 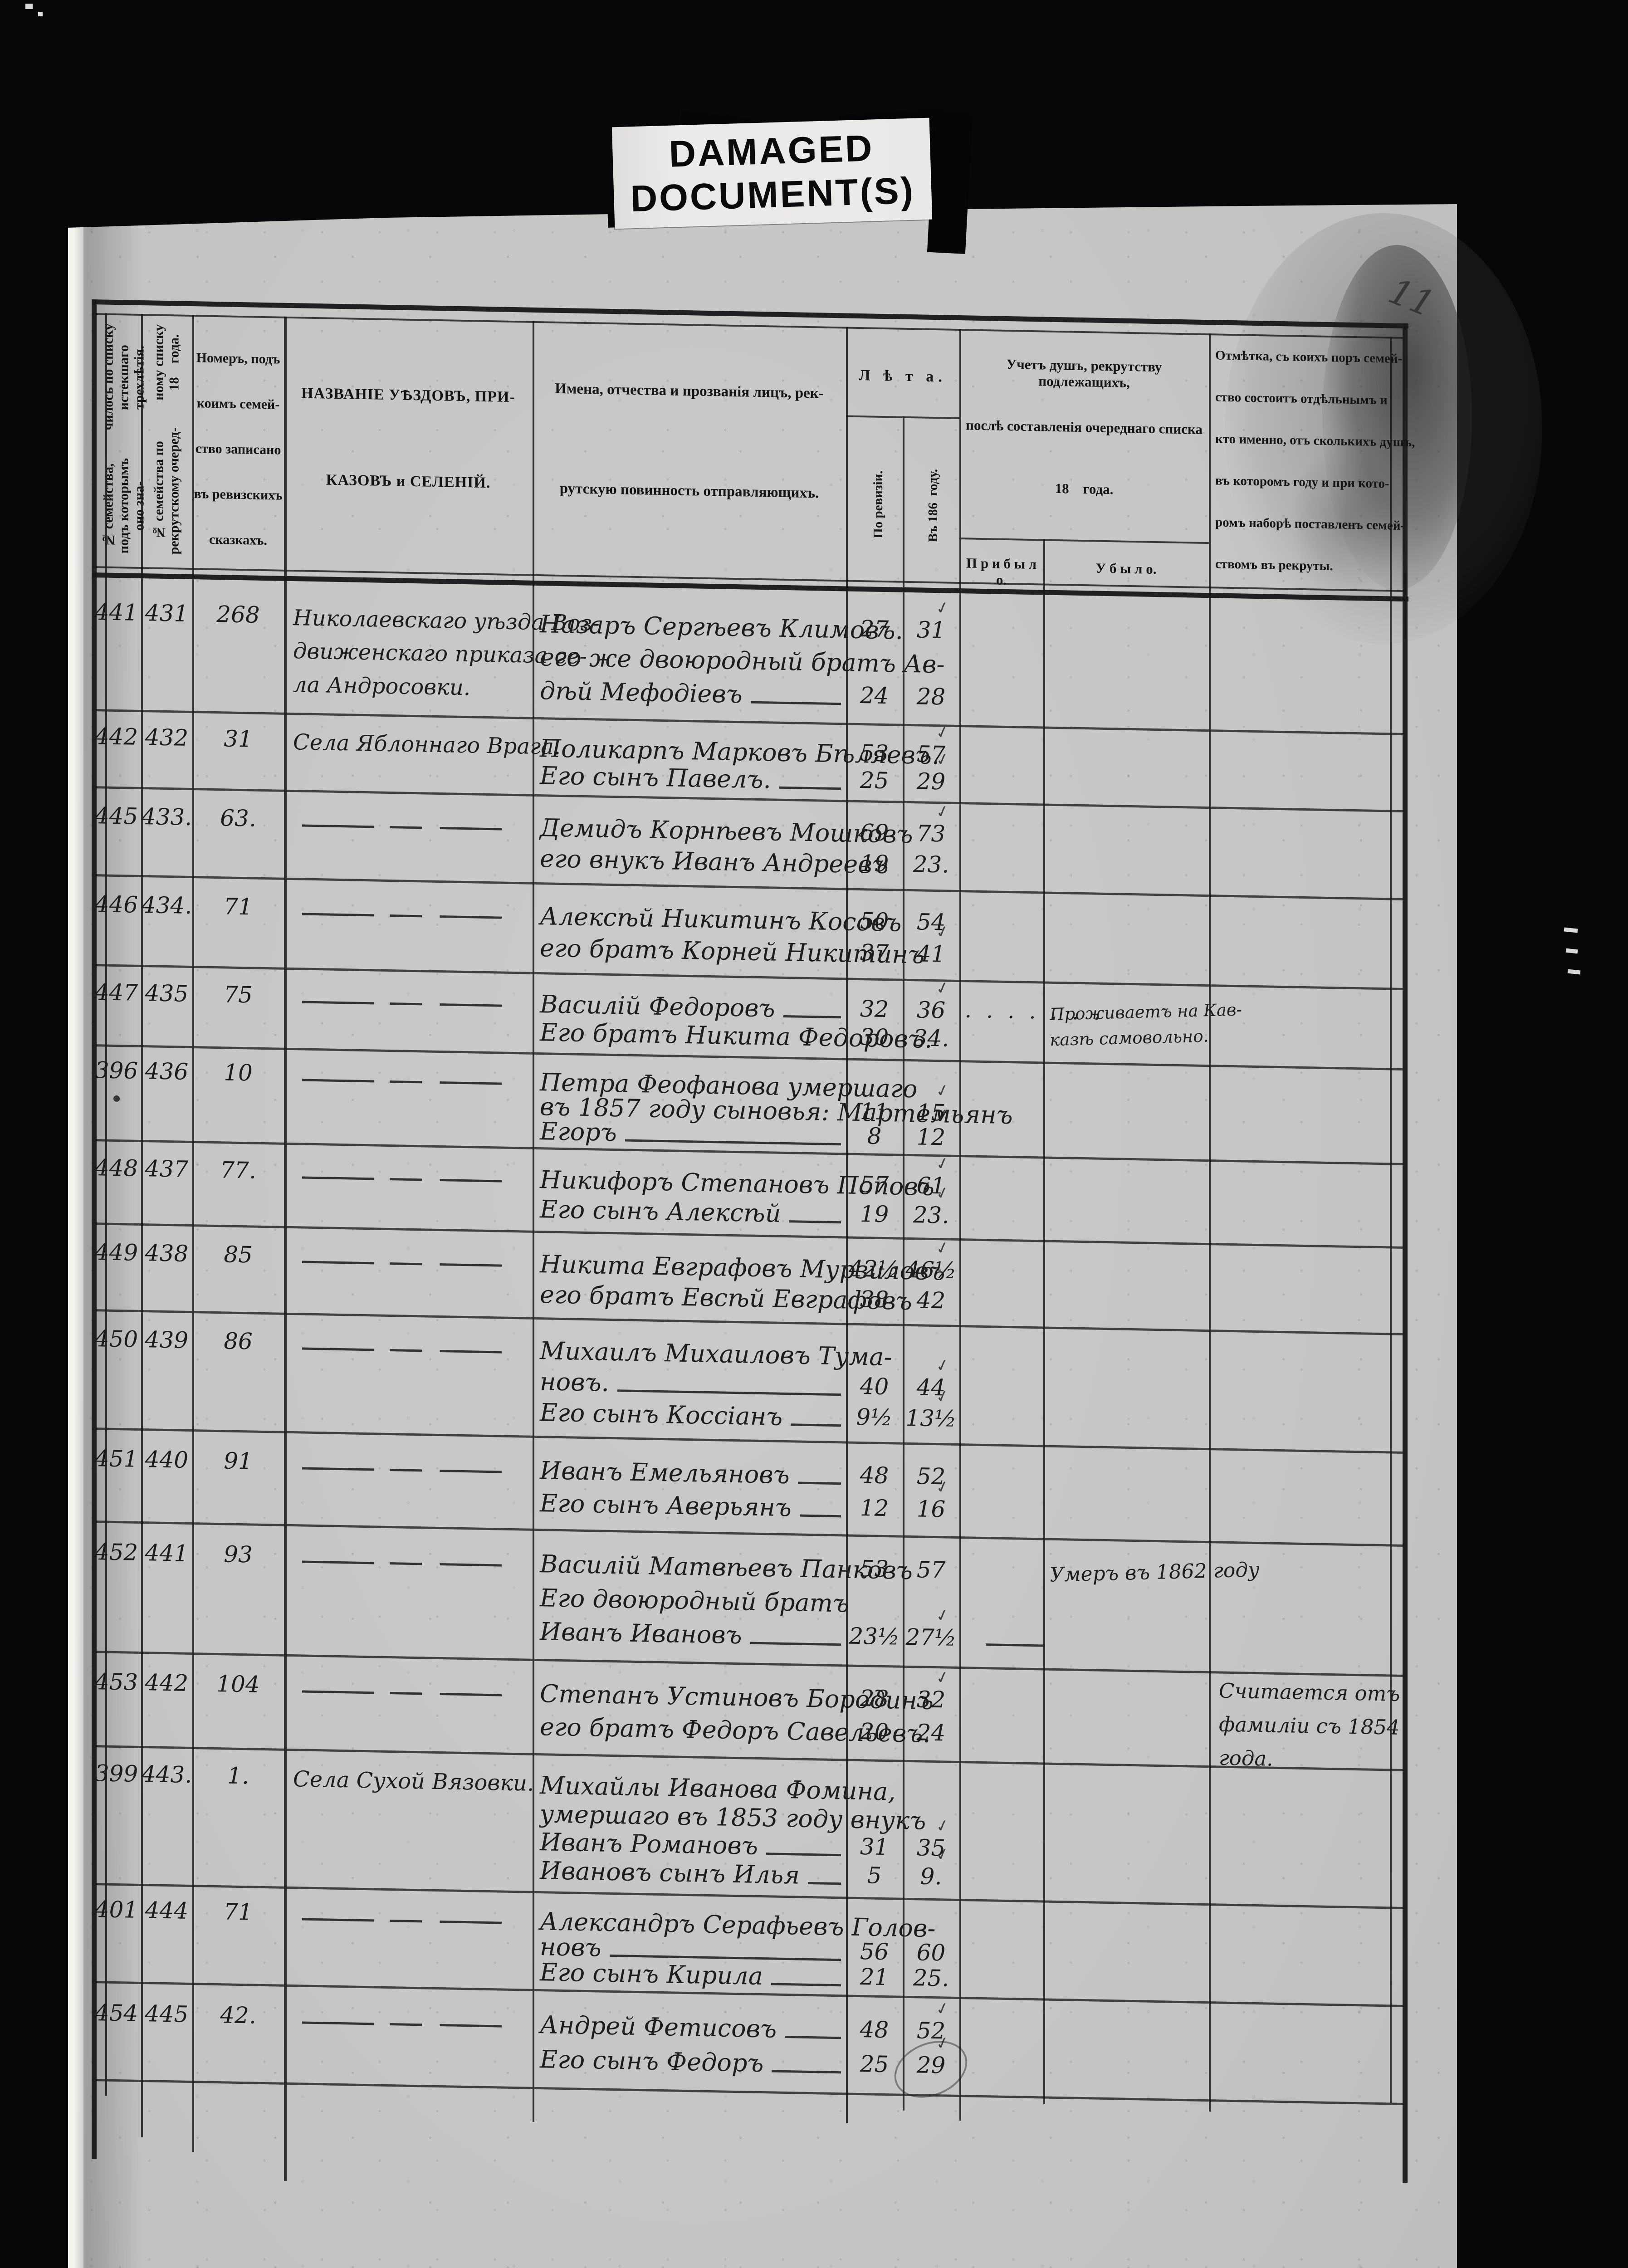 What do you see at coordinates (116, 1070) in the screenshot?
I see `cell-family-no-prev: 396` at bounding box center [116, 1070].